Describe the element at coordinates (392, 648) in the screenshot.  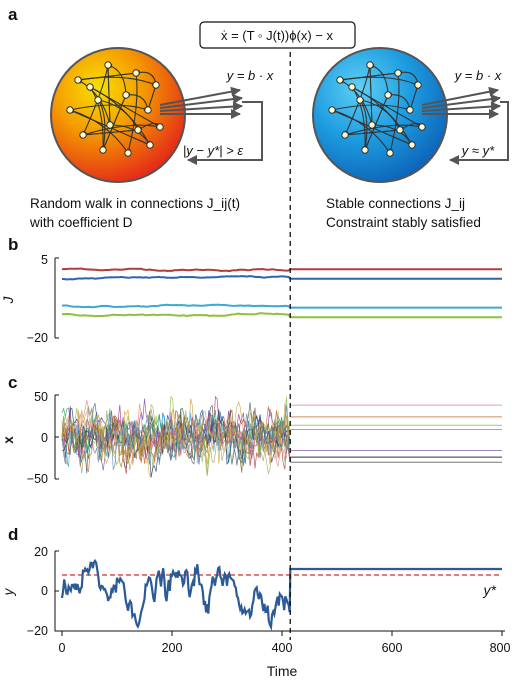
I see `xtick-600: 600` at that location.